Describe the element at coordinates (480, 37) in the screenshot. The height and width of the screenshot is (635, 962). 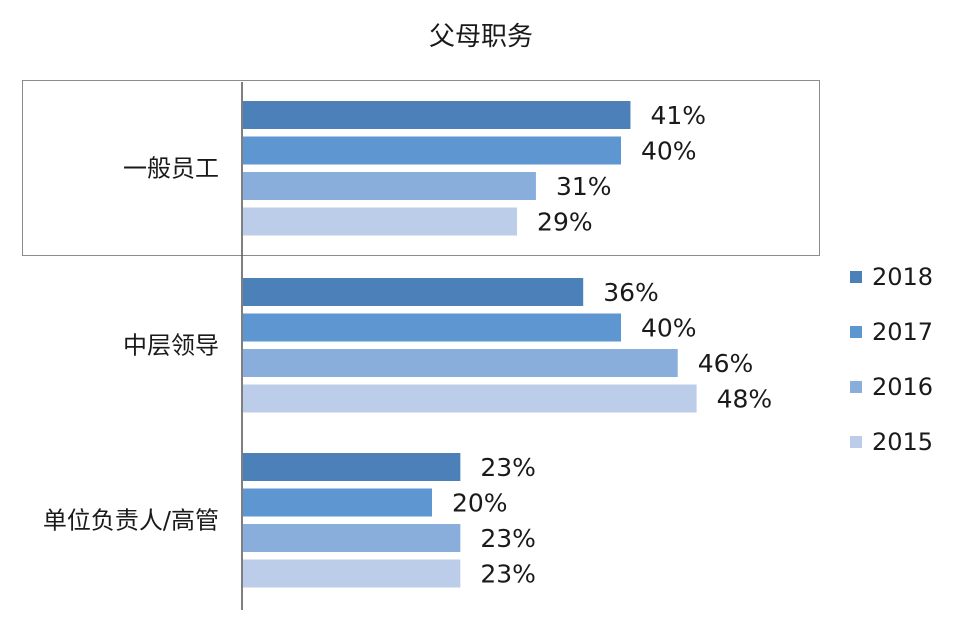
I see `chart-title: 父母职务` at that location.